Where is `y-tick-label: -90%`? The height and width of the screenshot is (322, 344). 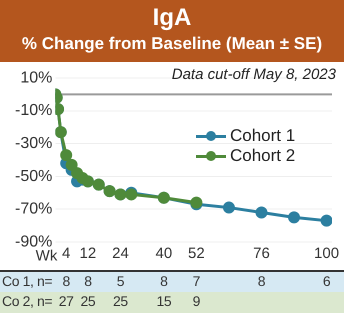 y-tick-label: -90% is located at coordinates (33, 241).